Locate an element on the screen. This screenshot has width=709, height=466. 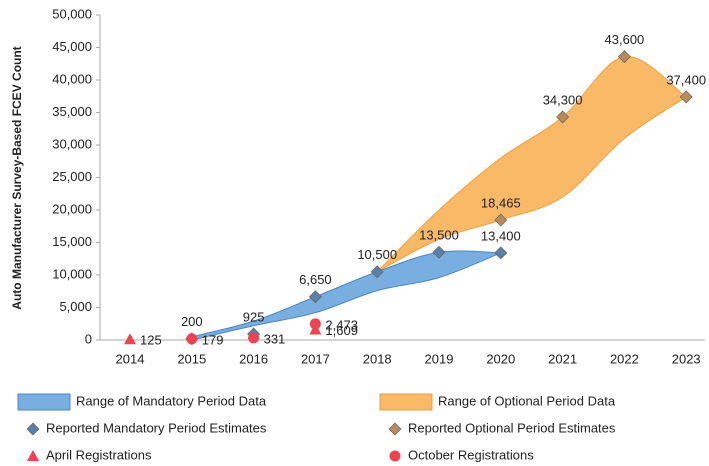
x-tick-label: 2020 is located at coordinates (500, 358).